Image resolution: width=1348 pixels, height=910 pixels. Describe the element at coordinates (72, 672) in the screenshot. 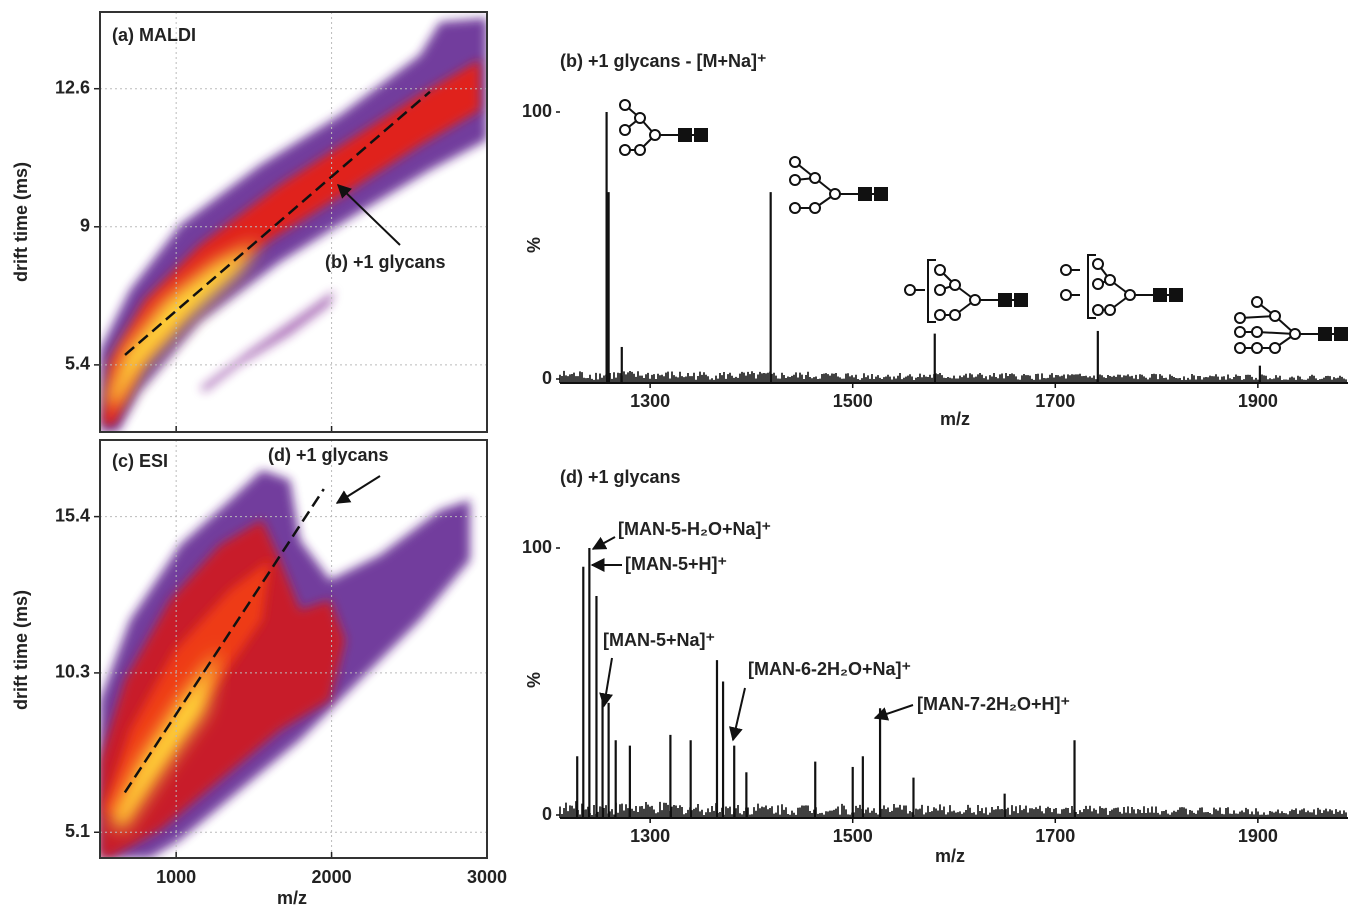

I see `y-tick-label: 10.3` at that location.